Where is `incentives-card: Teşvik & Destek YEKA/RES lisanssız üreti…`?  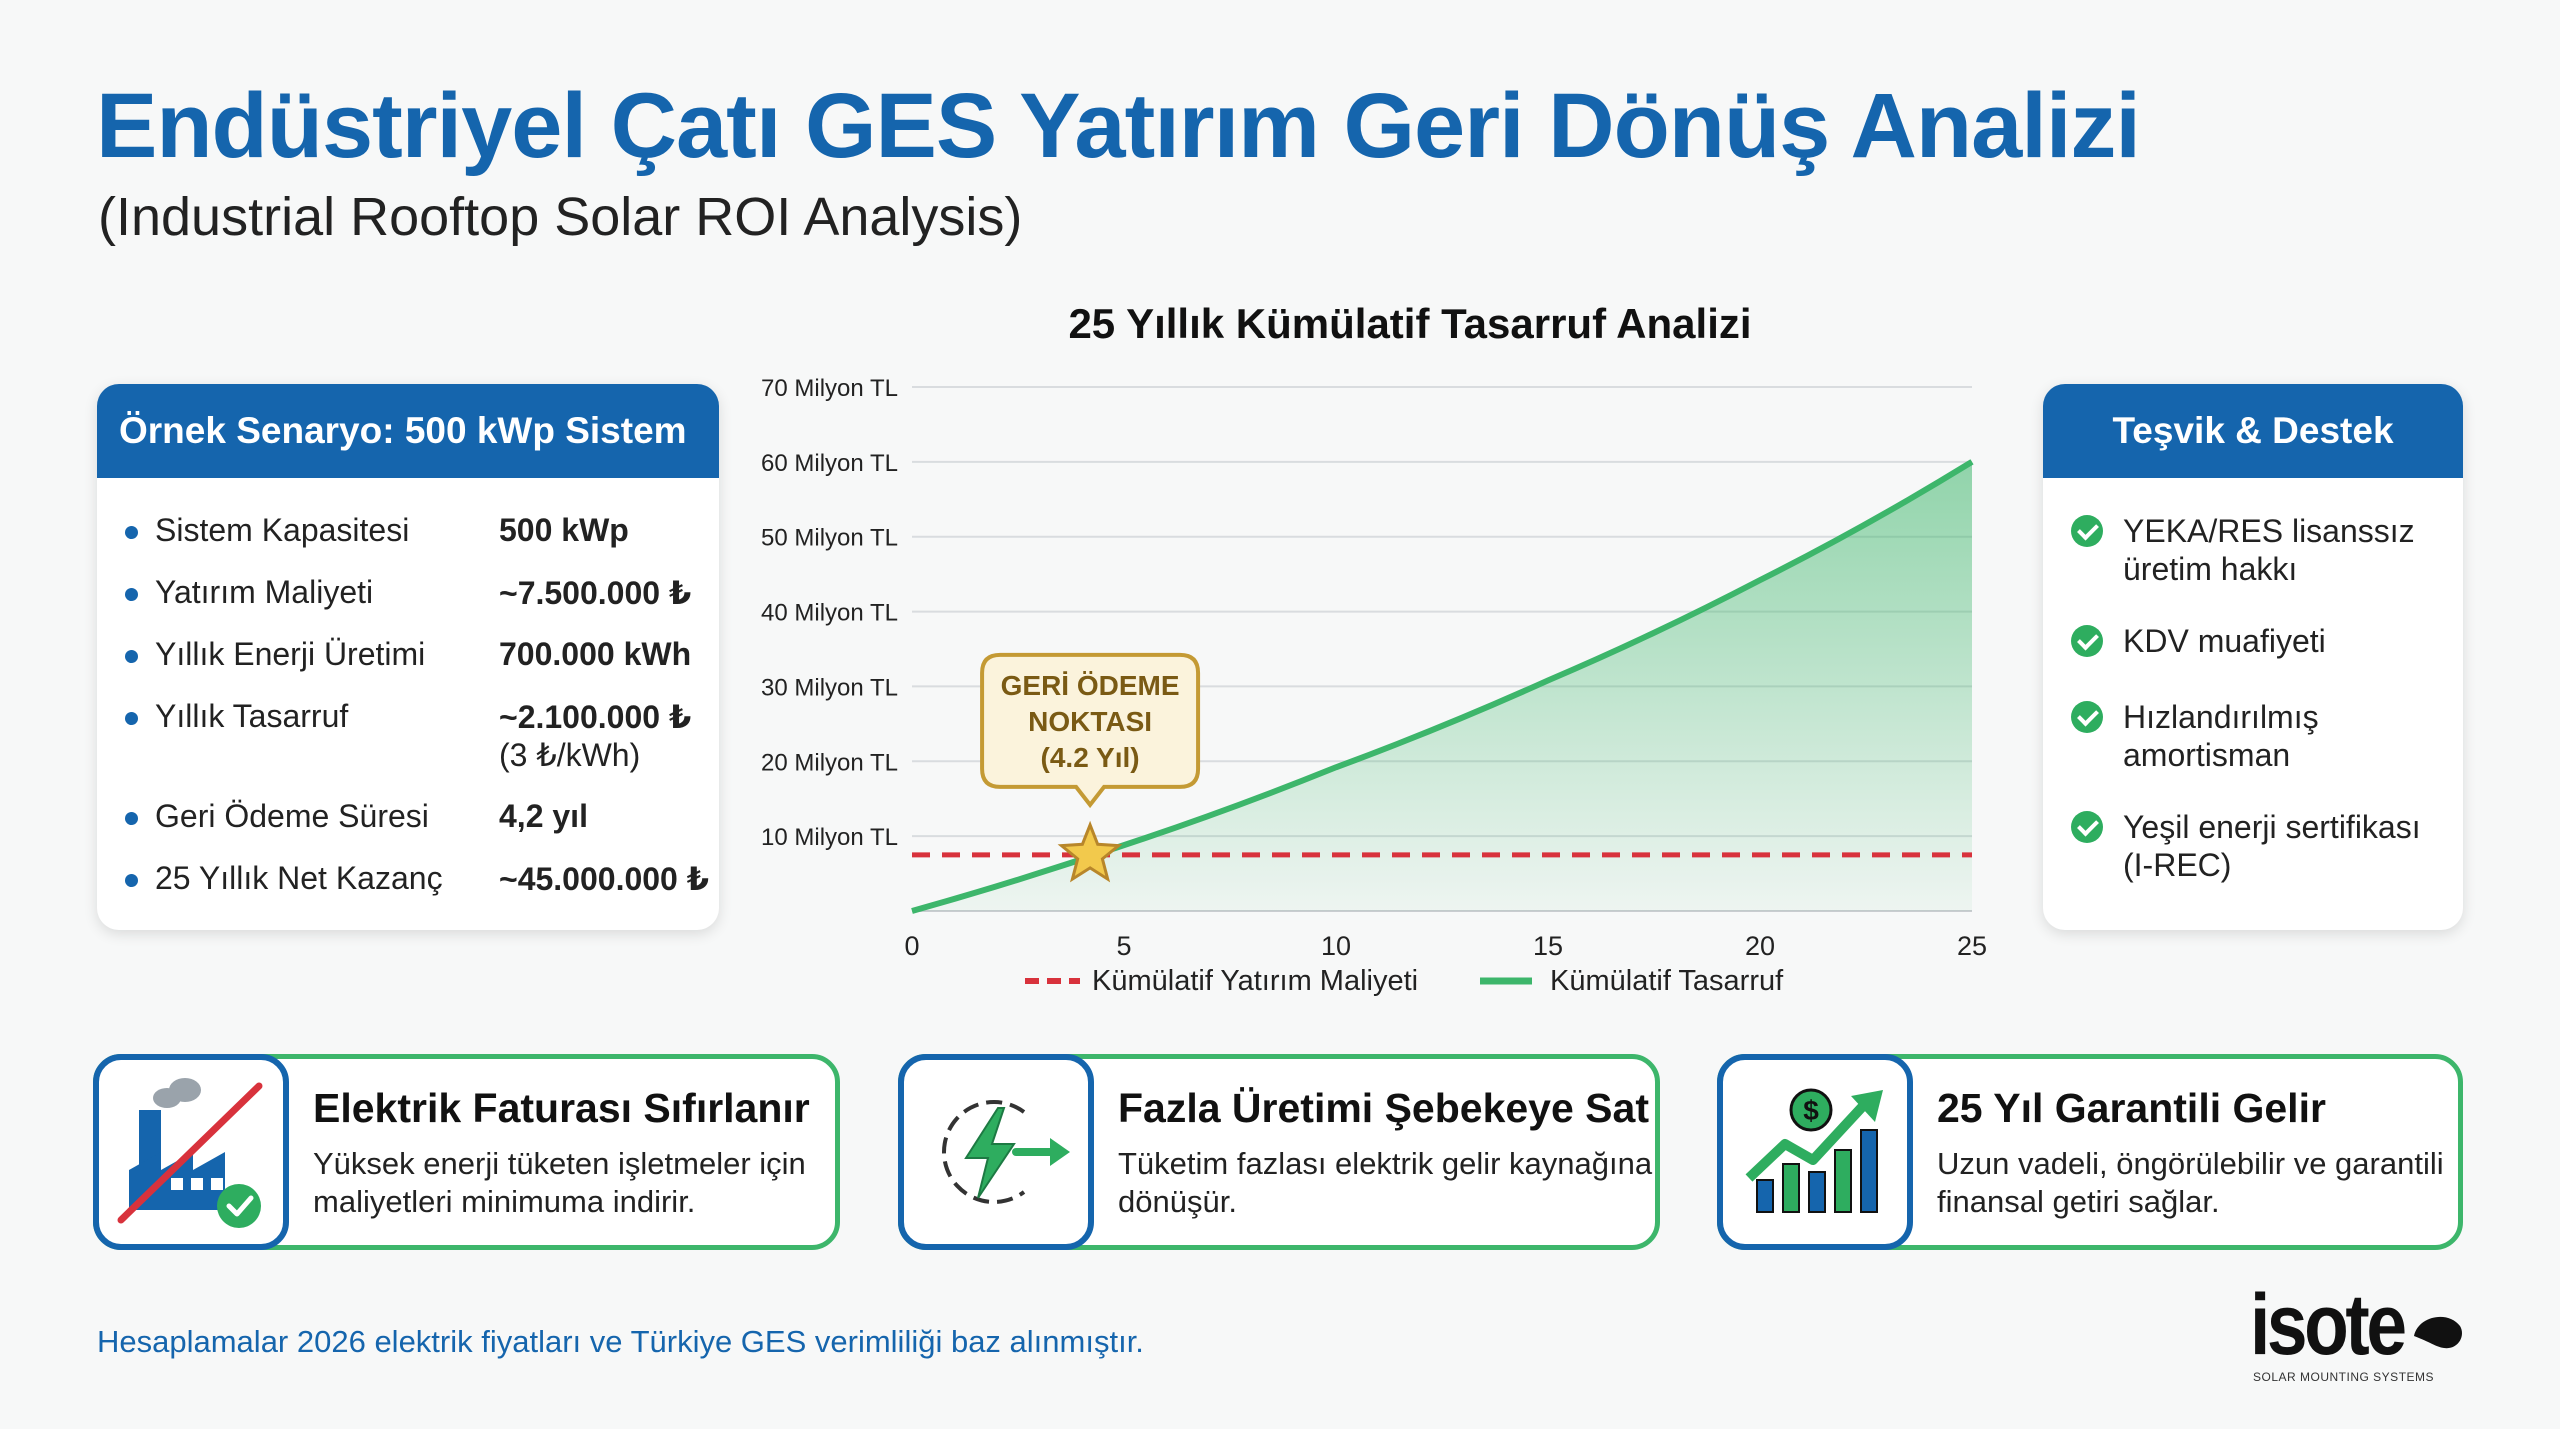
incentives-card: Teşvik & Destek YEKA/RES lisanssız üreti… is located at coordinates (2253, 657).